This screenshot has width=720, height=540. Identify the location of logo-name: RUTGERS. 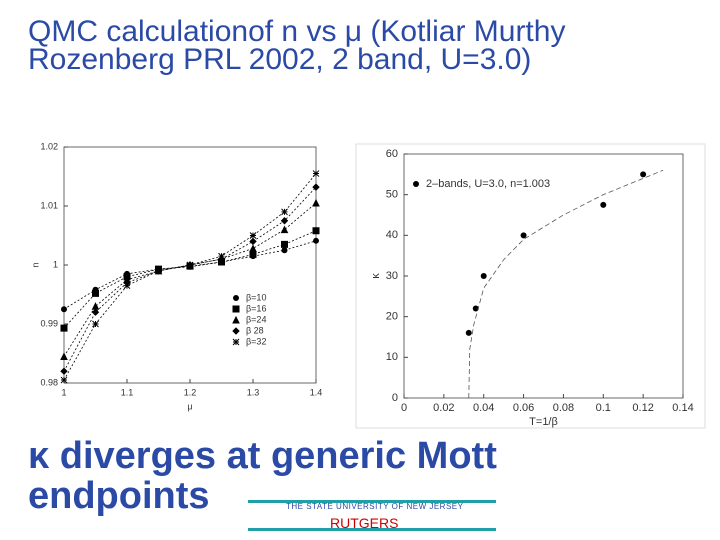
(364, 523).